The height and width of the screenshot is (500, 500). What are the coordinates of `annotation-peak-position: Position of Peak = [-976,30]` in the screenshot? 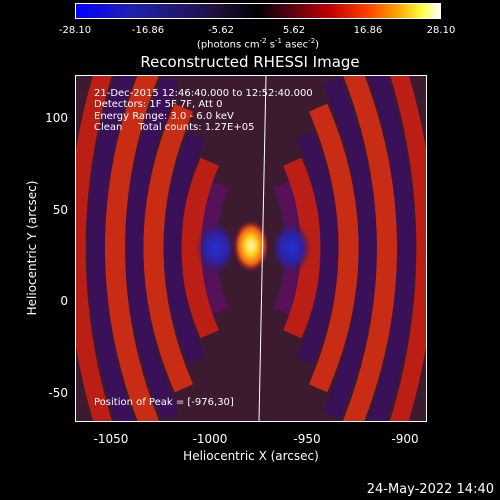 It's located at (164, 402).